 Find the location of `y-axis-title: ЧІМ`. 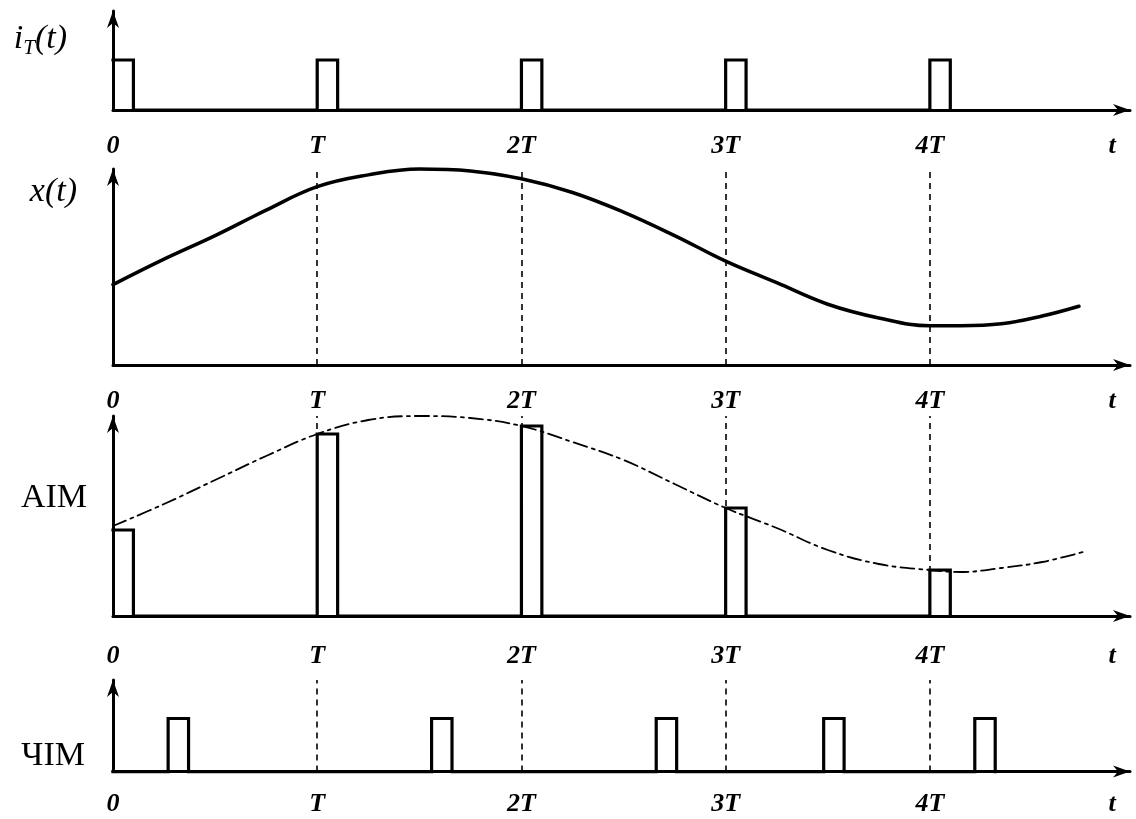

y-axis-title: ЧІМ is located at coordinates (53, 753).